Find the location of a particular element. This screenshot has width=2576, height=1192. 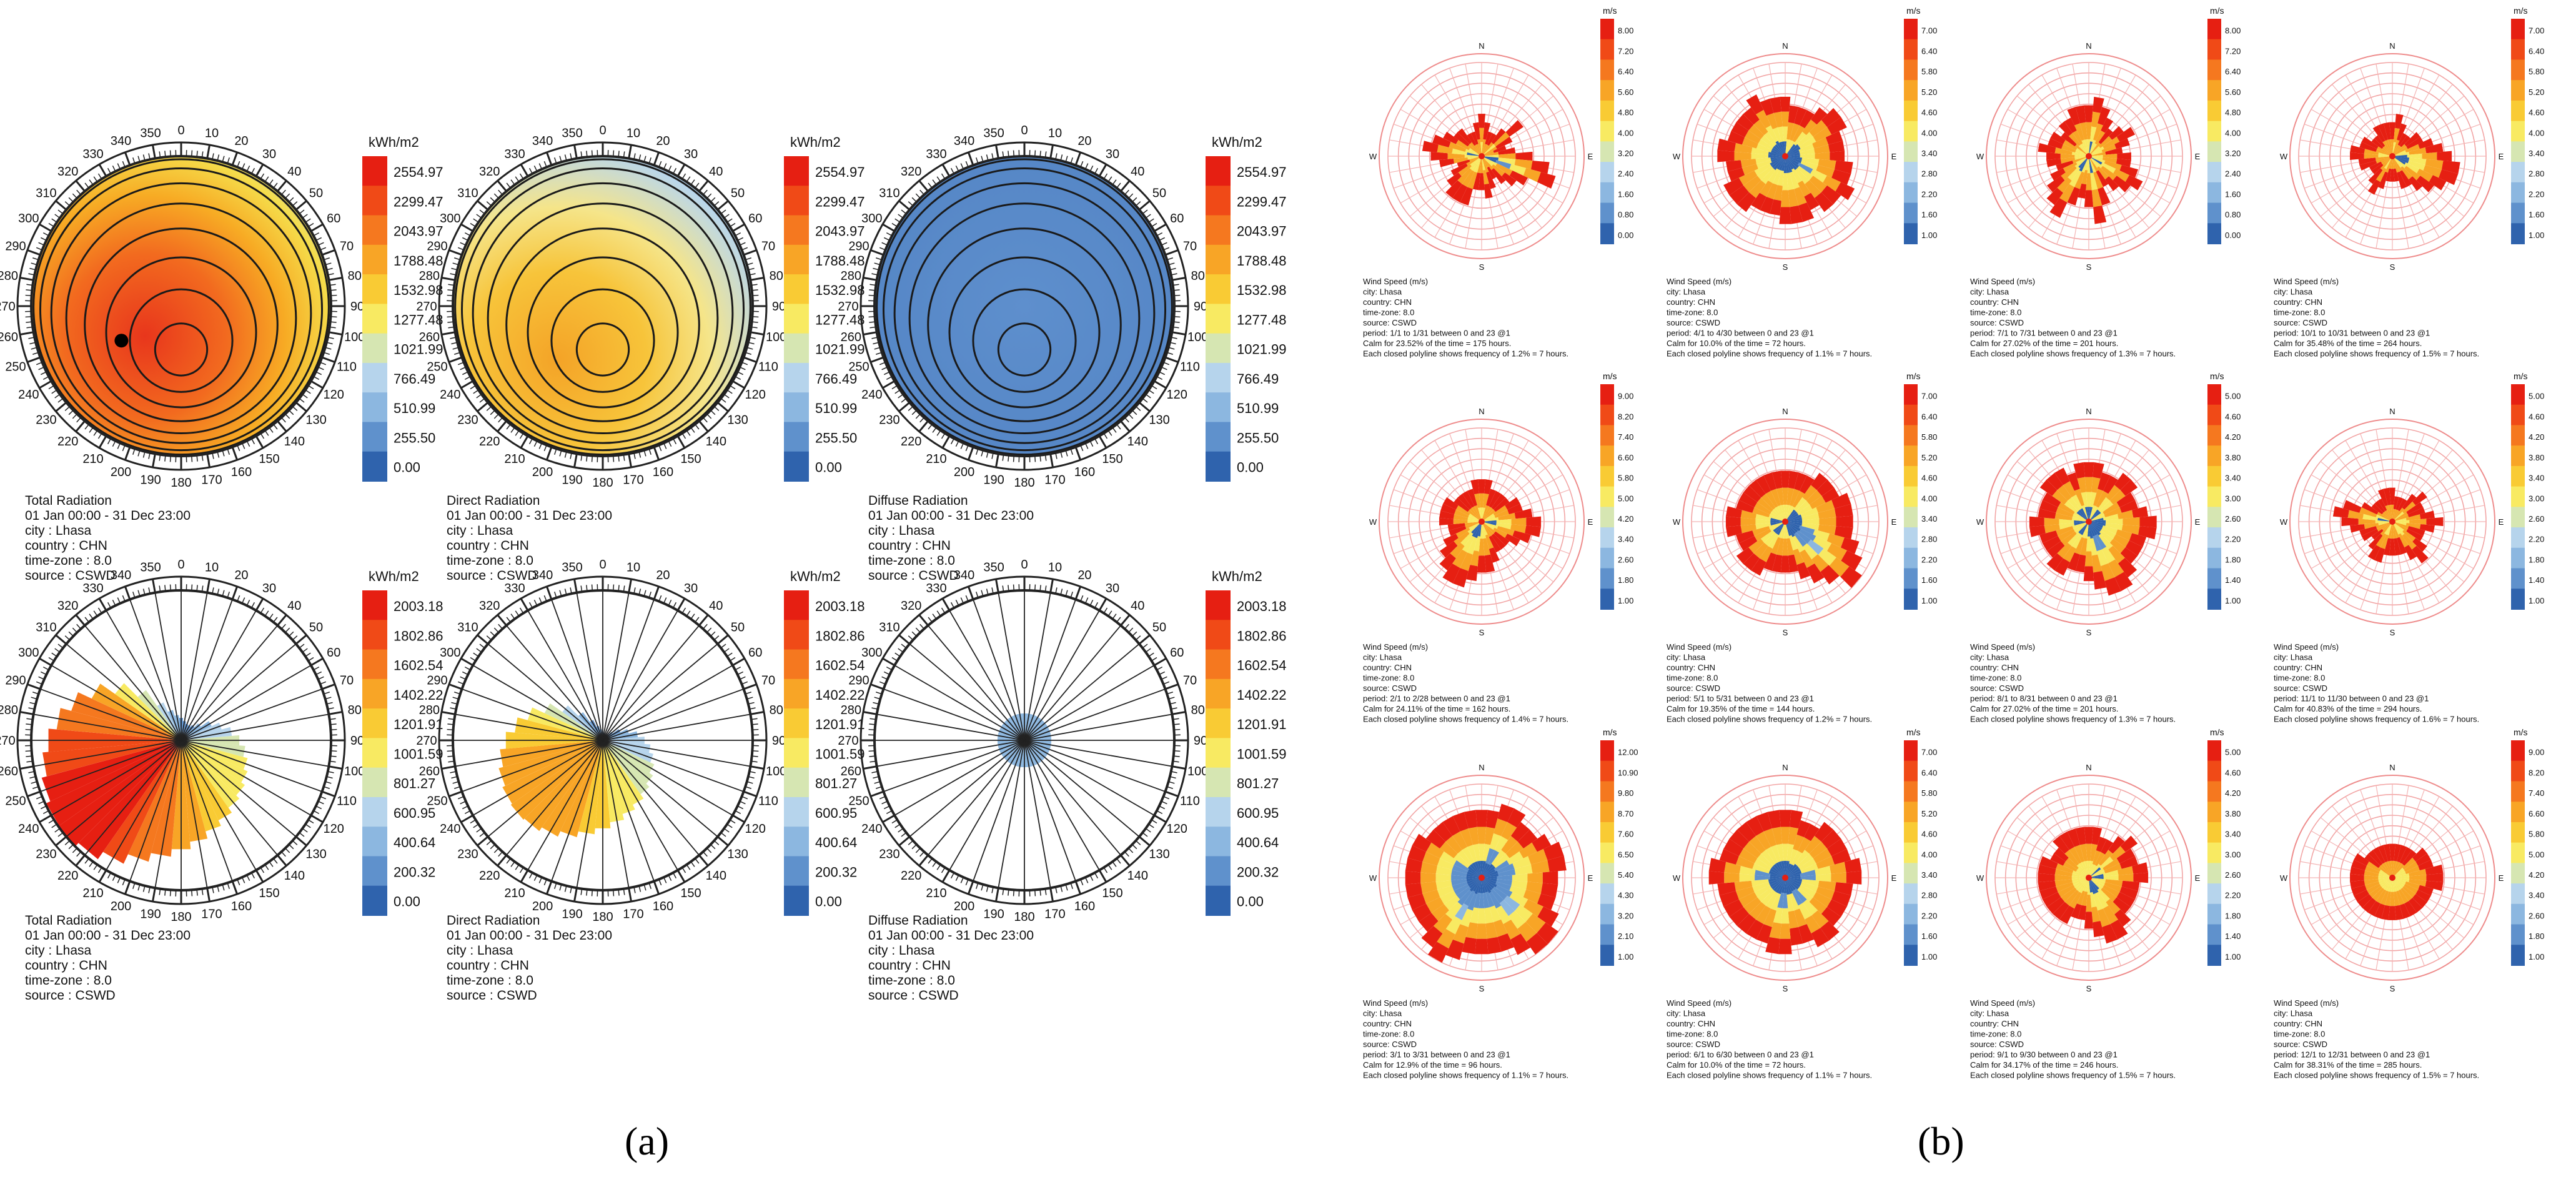

wind-caption-line: period: 2/1 to 2/28 between 0 and 23 @1 is located at coordinates (1436, 698).